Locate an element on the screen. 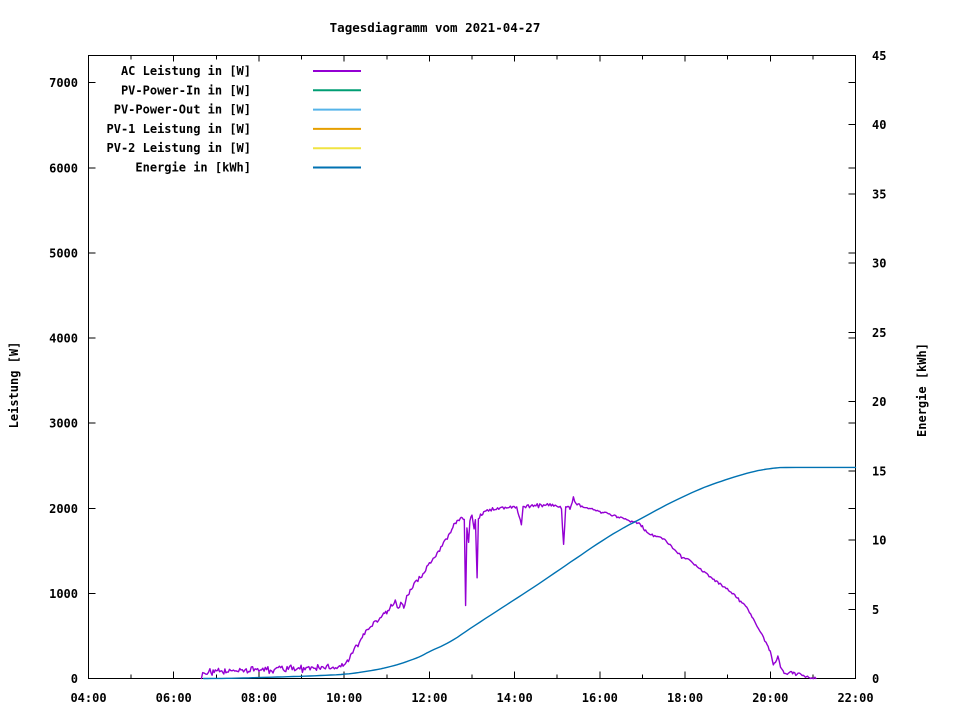  y1-tick-label: 5000 is located at coordinates (63, 253).